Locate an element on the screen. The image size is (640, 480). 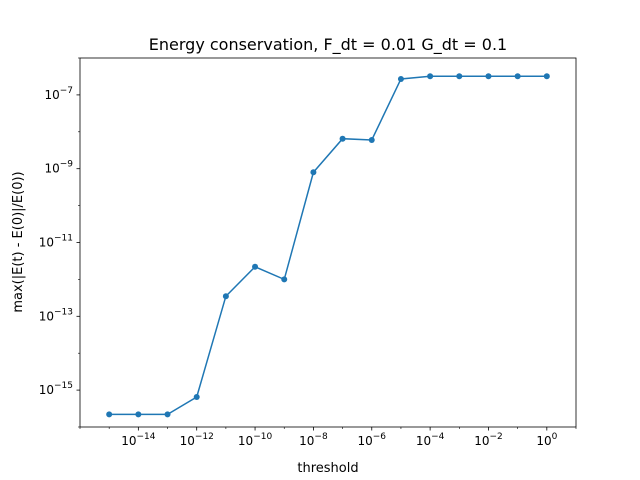
x-tick-exponent: −10 is located at coordinates (262, 437).